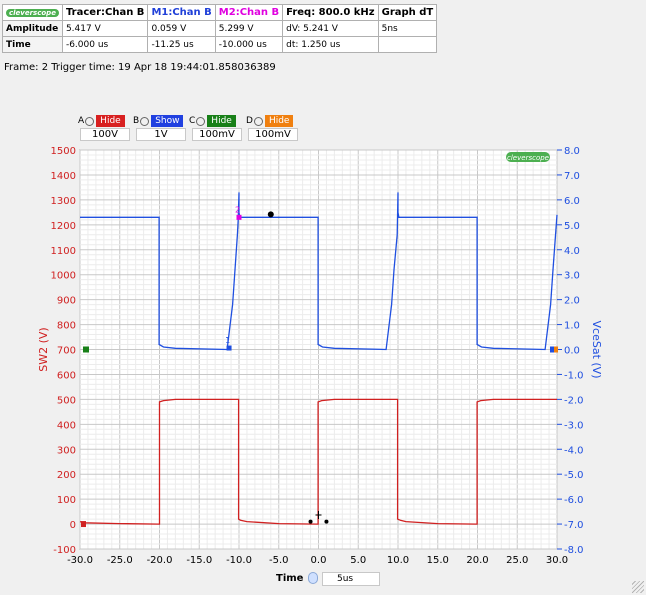  What do you see at coordinates (145, 121) in the screenshot?
I see `channel-b-knob-icon` at bounding box center [145, 121].